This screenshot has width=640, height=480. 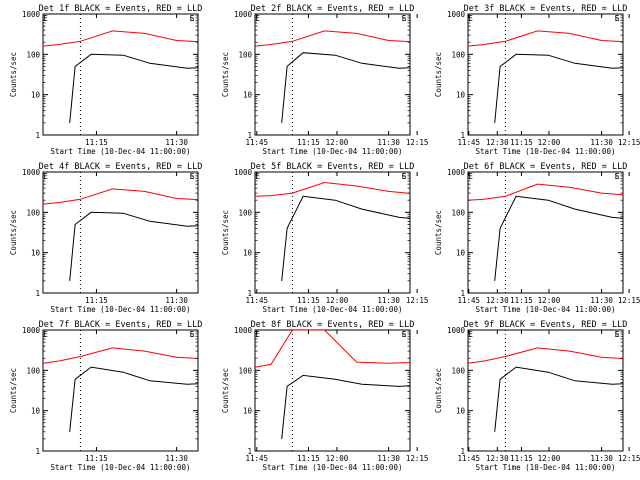 What do you see at coordinates (121, 325) in the screenshot?
I see `panel-title: Det 7f BLACK = Events, RED = LLD` at bounding box center [121, 325].